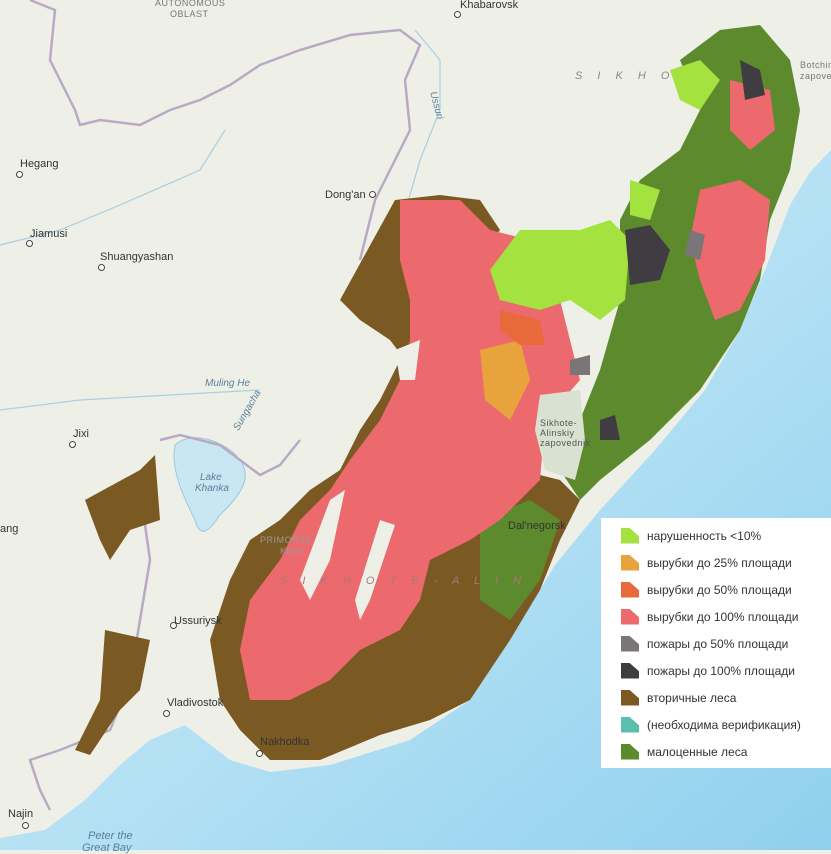  Describe the element at coordinates (704, 535) in the screenshot. I see `legend-label: нарушенность <10%` at that location.